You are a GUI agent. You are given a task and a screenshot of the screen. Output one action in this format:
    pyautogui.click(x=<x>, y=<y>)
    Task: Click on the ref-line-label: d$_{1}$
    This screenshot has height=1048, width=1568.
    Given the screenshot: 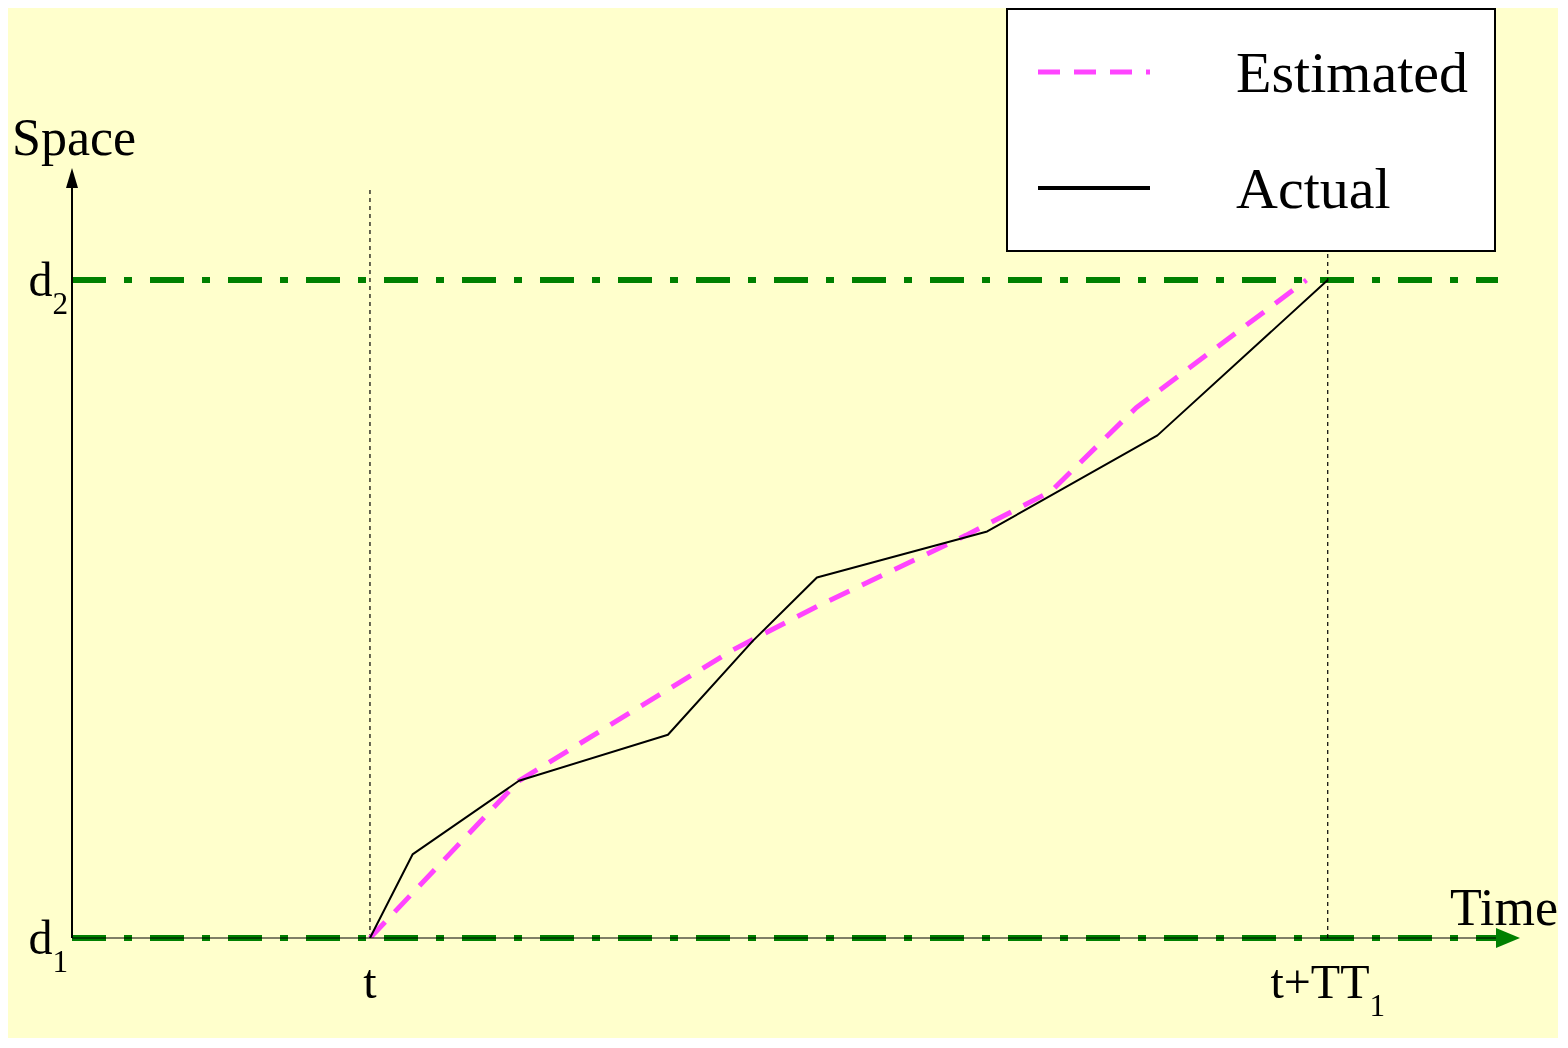 What is the action you would take?
    pyautogui.click(x=48, y=945)
    